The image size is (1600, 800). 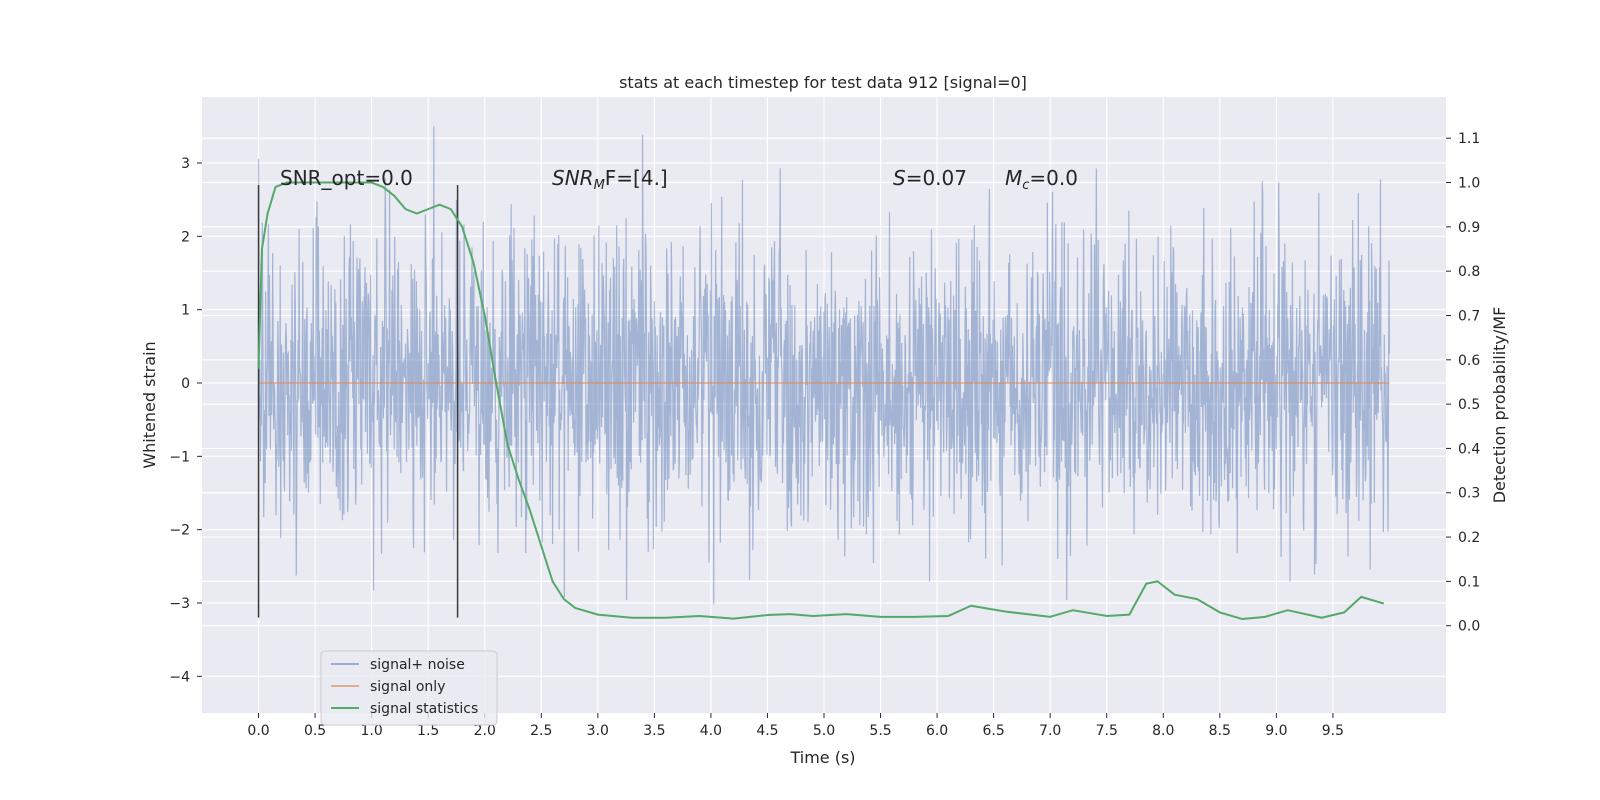 I want to click on x-tick-label: 7.0, so click(x=1050, y=731).